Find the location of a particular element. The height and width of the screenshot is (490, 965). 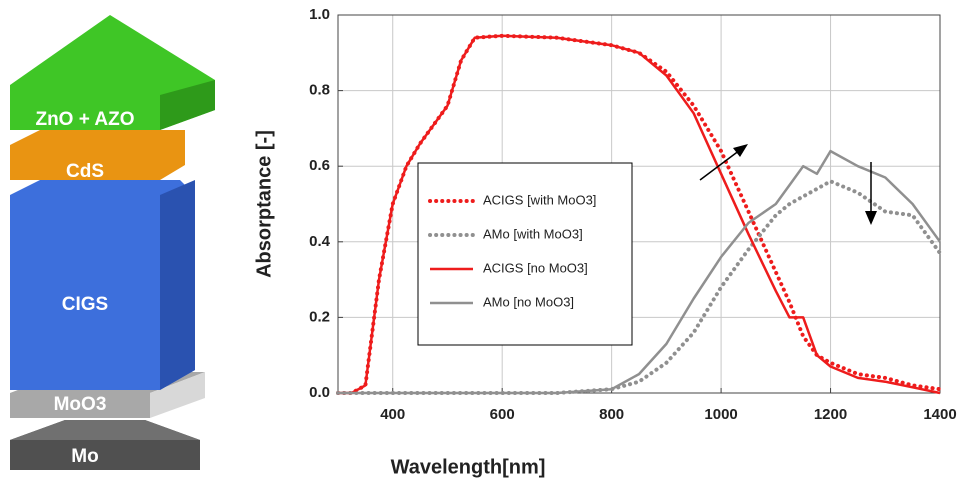

y-axis-label: Absorptance [-] is located at coordinates (264, 204).